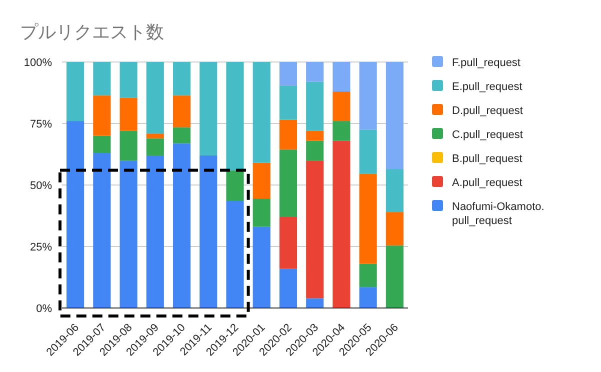  I want to click on y-tick-label: 50%, so click(41, 186).